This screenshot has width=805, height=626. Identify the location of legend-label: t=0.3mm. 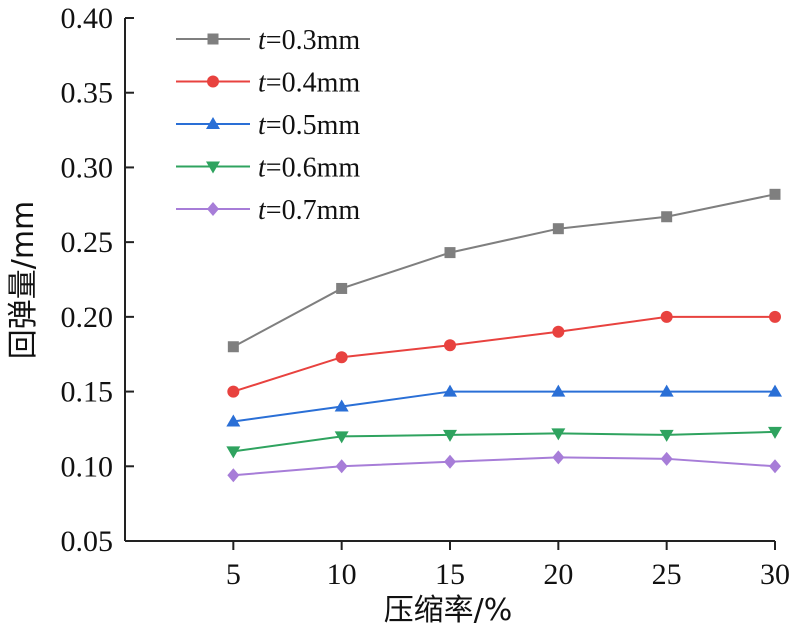
(309, 40).